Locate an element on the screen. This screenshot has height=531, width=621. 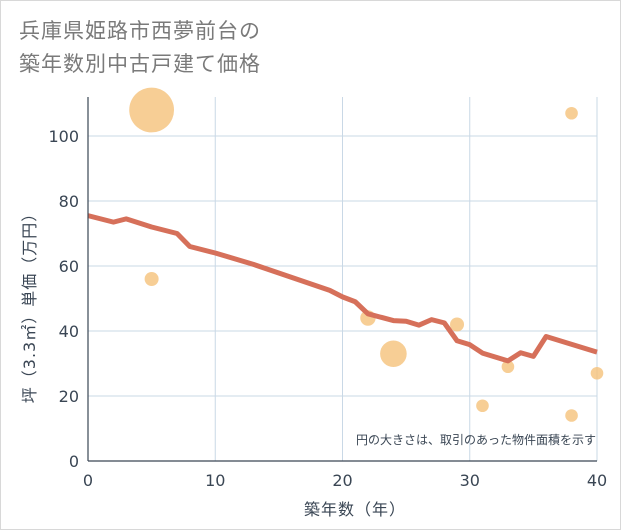
bubble-size-note: 円の大きさは、取引のあった物件面積を示す is located at coordinates (476, 439).